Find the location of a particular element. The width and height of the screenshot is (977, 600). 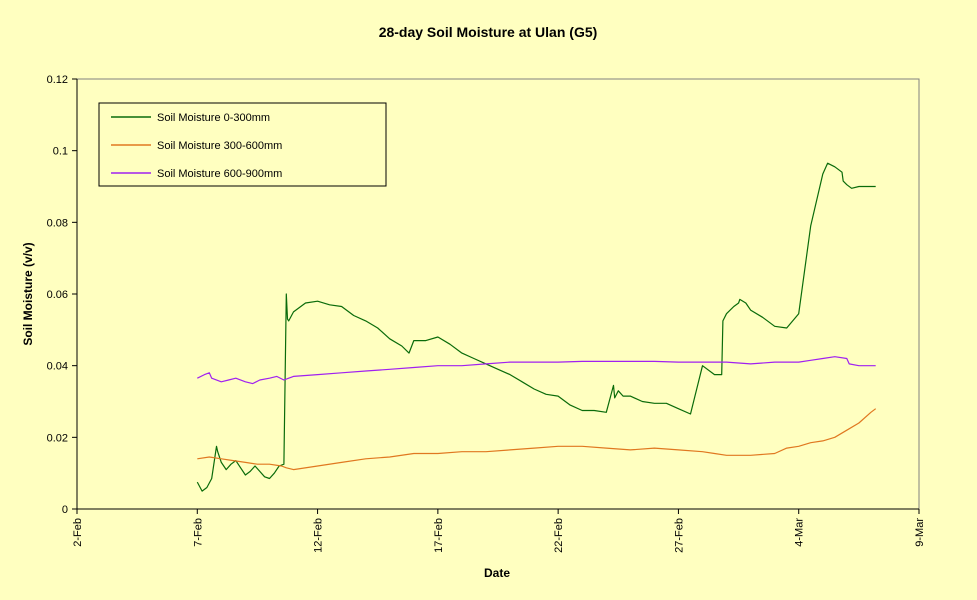

x-tick-label: 2-Feb is located at coordinates (78, 532).